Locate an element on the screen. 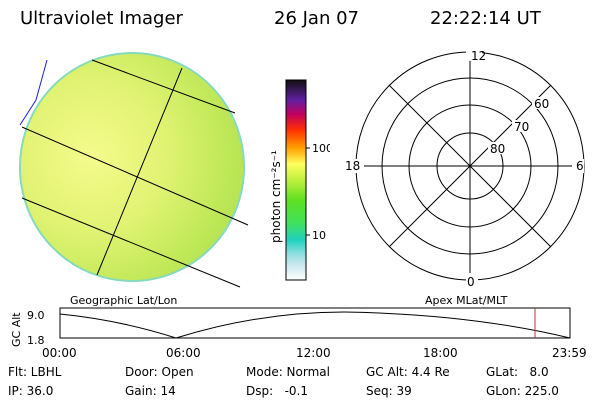 The image size is (600, 400). header-time: 22:22:14 UT is located at coordinates (485, 18).